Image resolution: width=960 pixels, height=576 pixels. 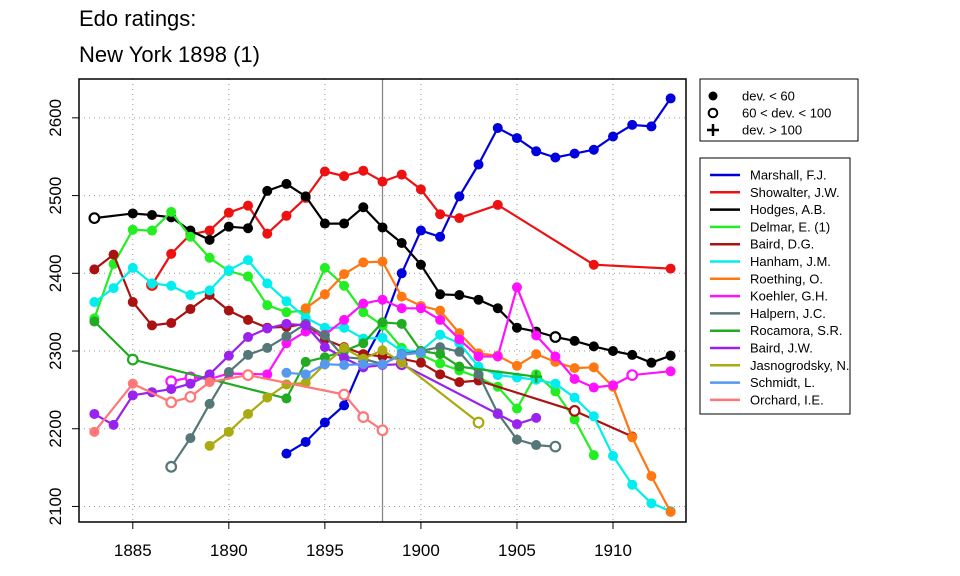 What do you see at coordinates (133, 550) in the screenshot?
I see `x-tick-label-1885: 1885` at bounding box center [133, 550].